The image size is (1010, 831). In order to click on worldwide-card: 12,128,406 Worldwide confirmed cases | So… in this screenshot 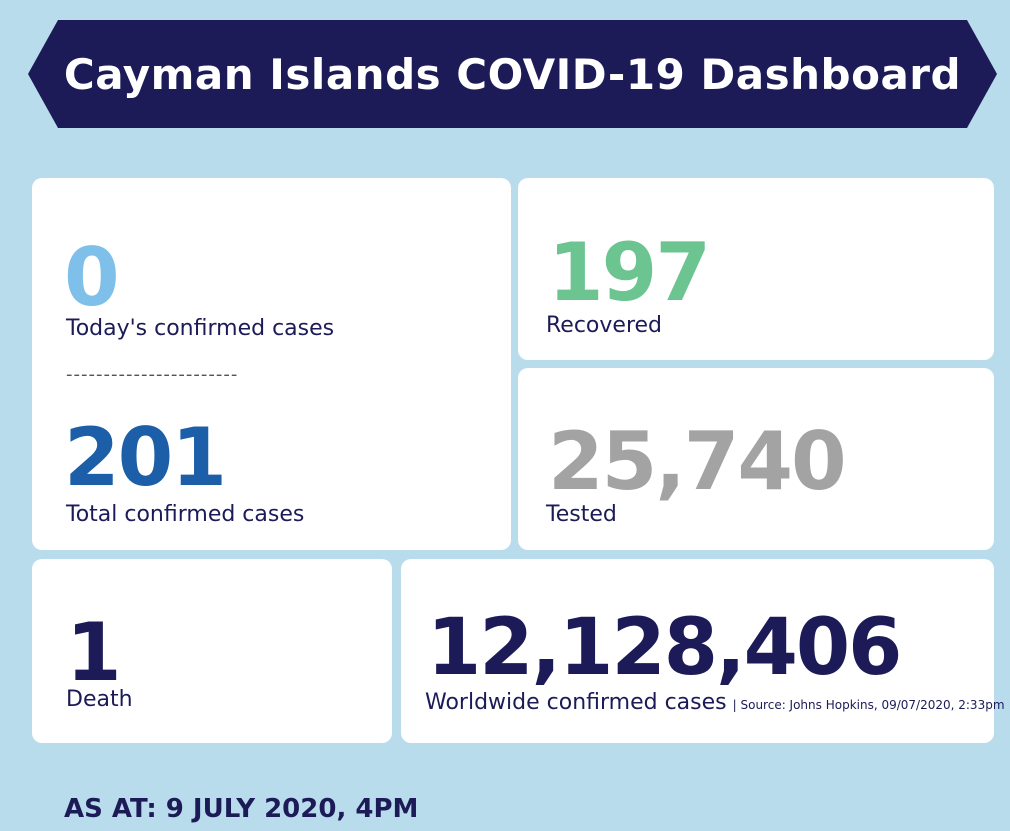, I will do `click(703, 651)`.